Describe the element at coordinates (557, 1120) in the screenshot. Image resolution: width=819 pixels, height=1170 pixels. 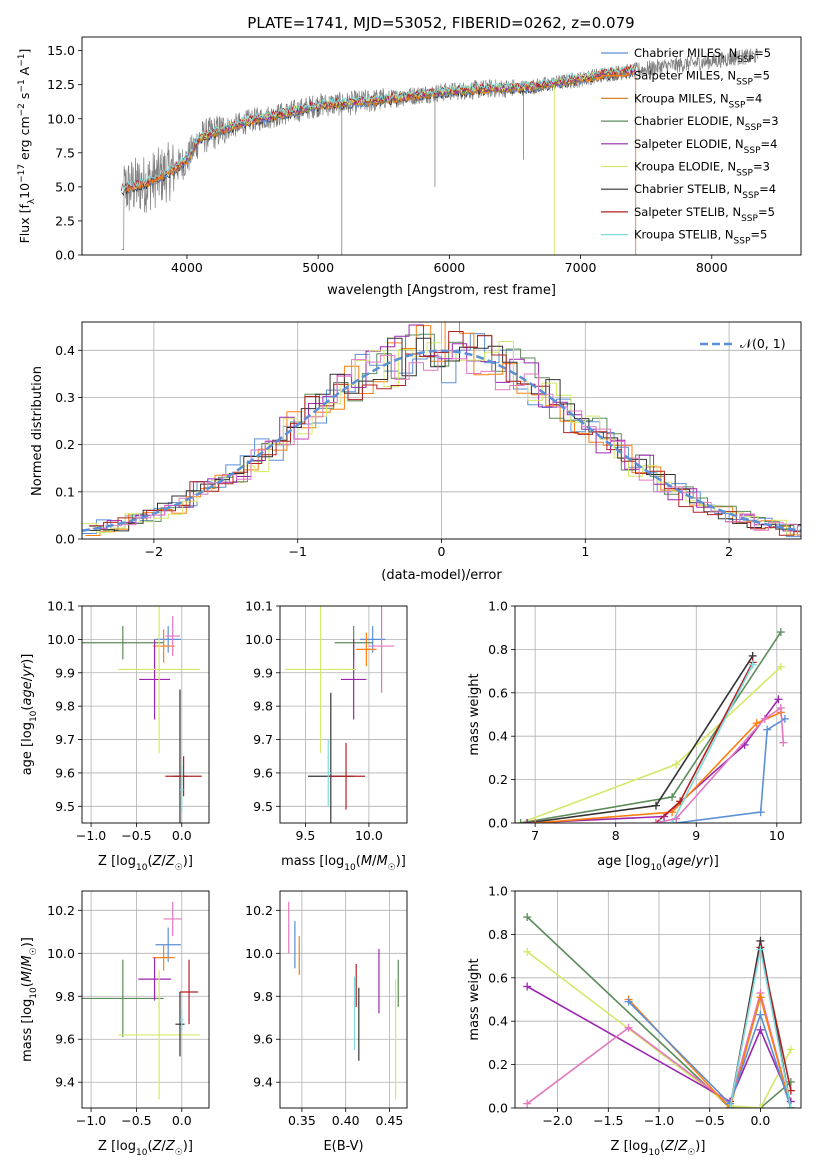
I see `x-tick-label: −2.0` at that location.